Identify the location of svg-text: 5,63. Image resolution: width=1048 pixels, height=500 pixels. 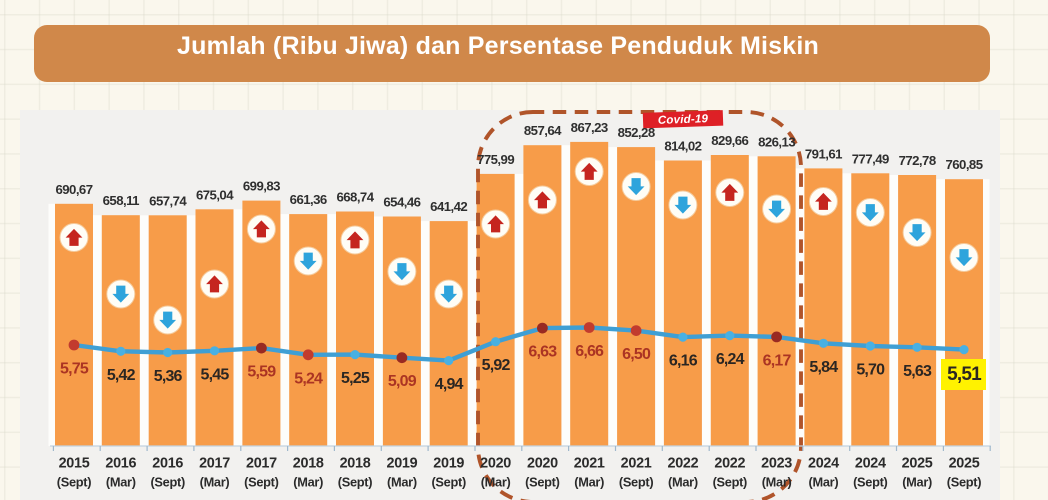
(917, 371).